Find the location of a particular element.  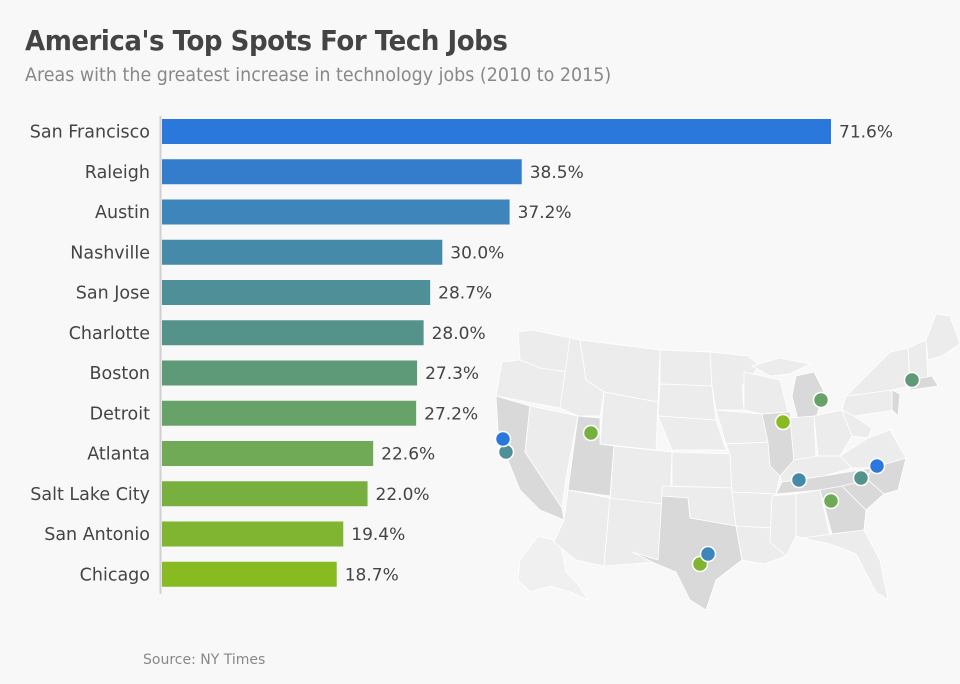

map-marker-boston is located at coordinates (912, 380).